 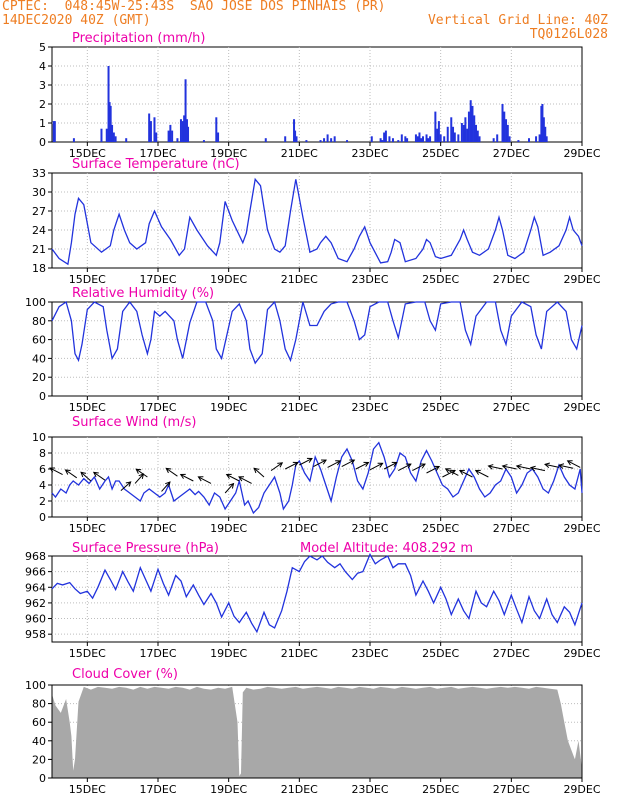 I want to click on pressure-xtick-label: 29DEC, so click(x=581, y=653).